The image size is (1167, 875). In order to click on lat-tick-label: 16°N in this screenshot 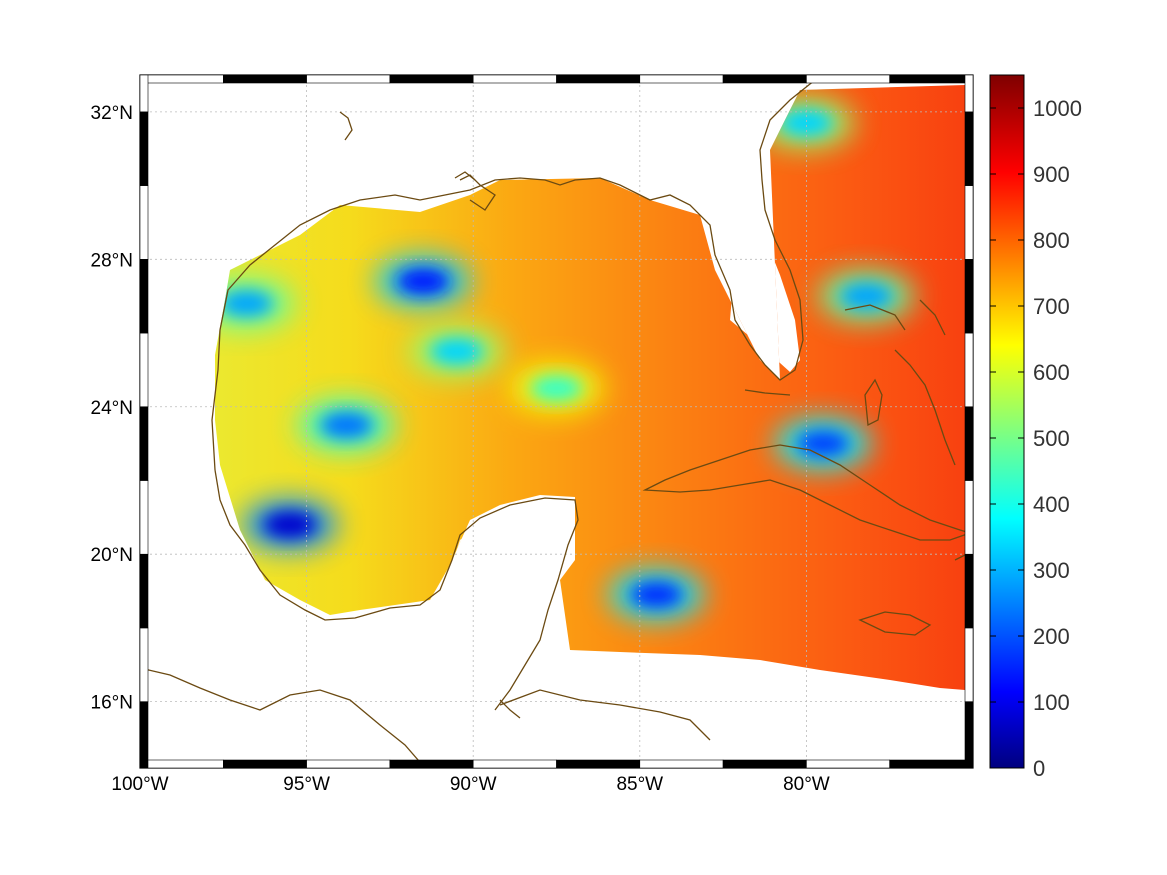, I will do `click(112, 703)`.